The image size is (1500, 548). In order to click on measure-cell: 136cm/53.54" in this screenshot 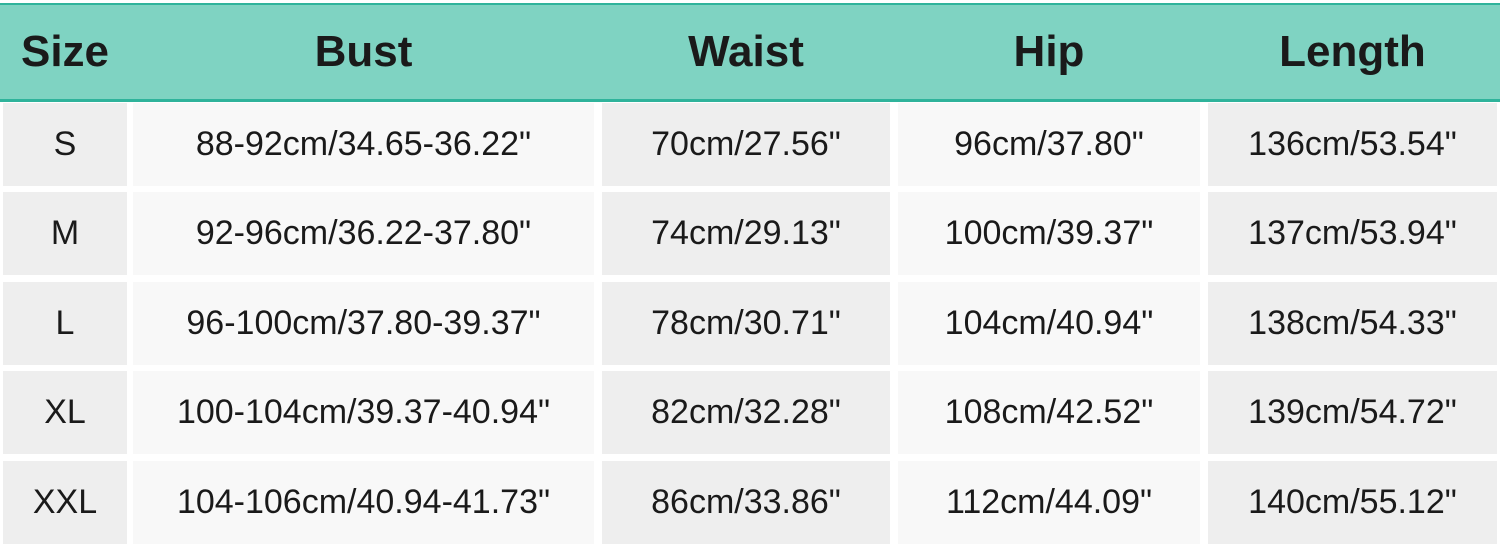, I will do `click(1352, 144)`.